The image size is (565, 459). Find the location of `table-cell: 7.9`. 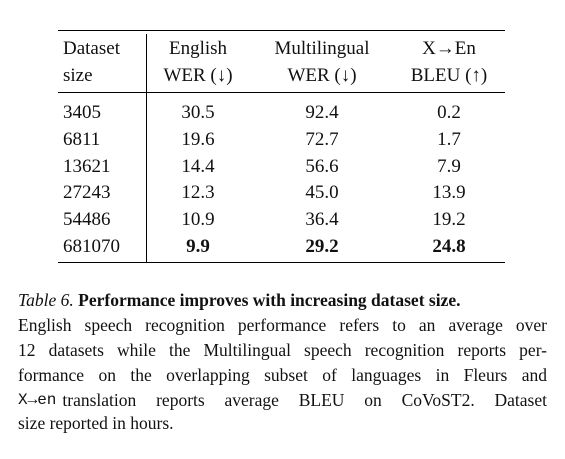

table-cell: 7.9 is located at coordinates (449, 166).